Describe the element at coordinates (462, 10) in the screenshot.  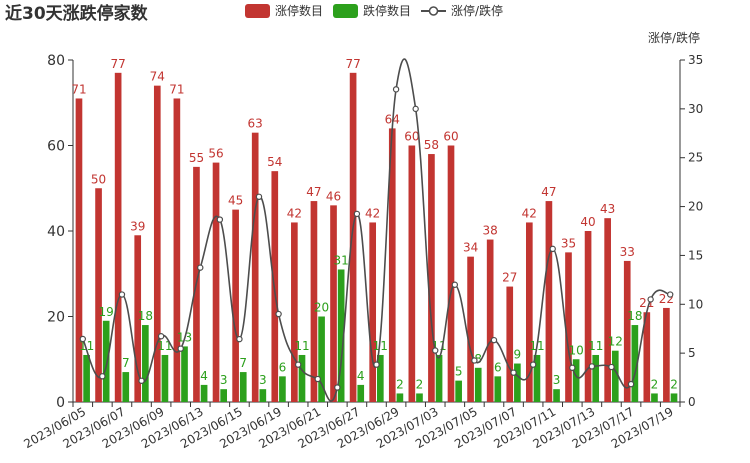
I see `legend-item-ratio: 涨停/跌停` at that location.